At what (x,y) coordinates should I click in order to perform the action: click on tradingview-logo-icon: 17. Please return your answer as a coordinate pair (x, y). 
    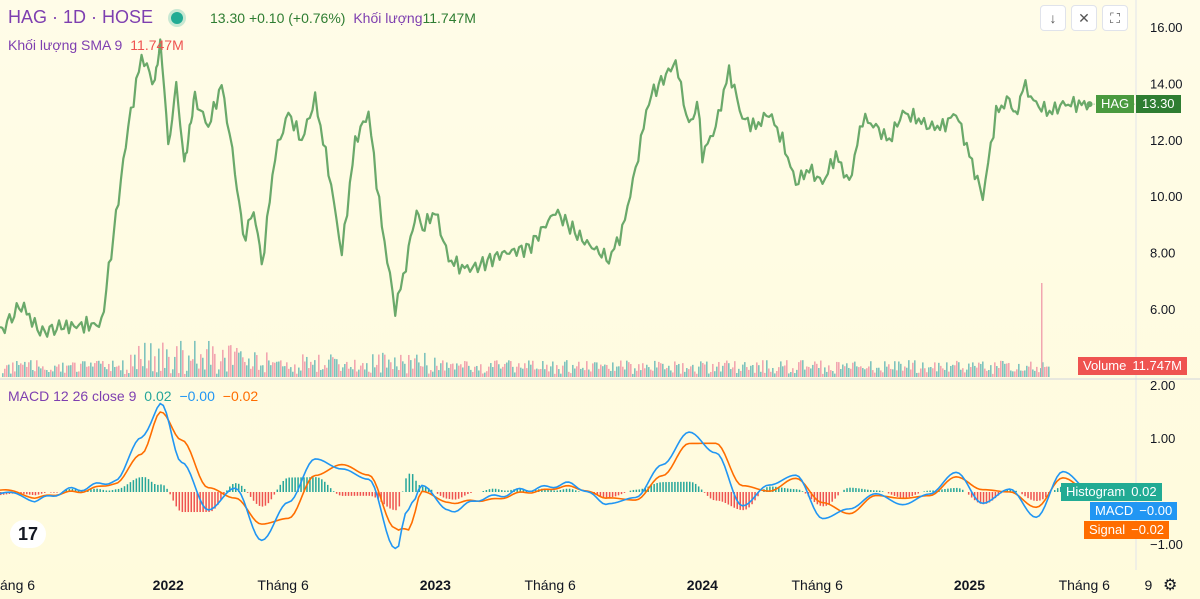
    Looking at the image, I should click on (28, 534).